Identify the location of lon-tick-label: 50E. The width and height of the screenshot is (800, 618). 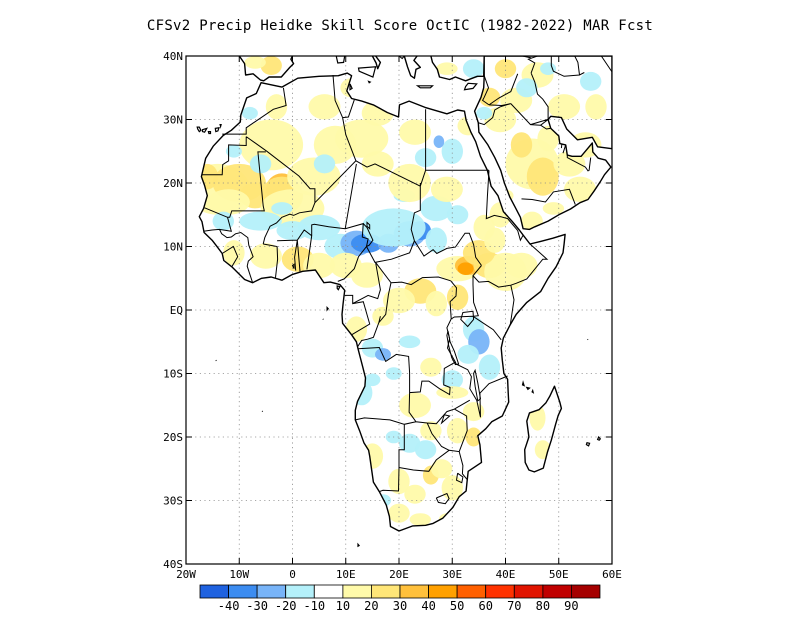
(559, 574).